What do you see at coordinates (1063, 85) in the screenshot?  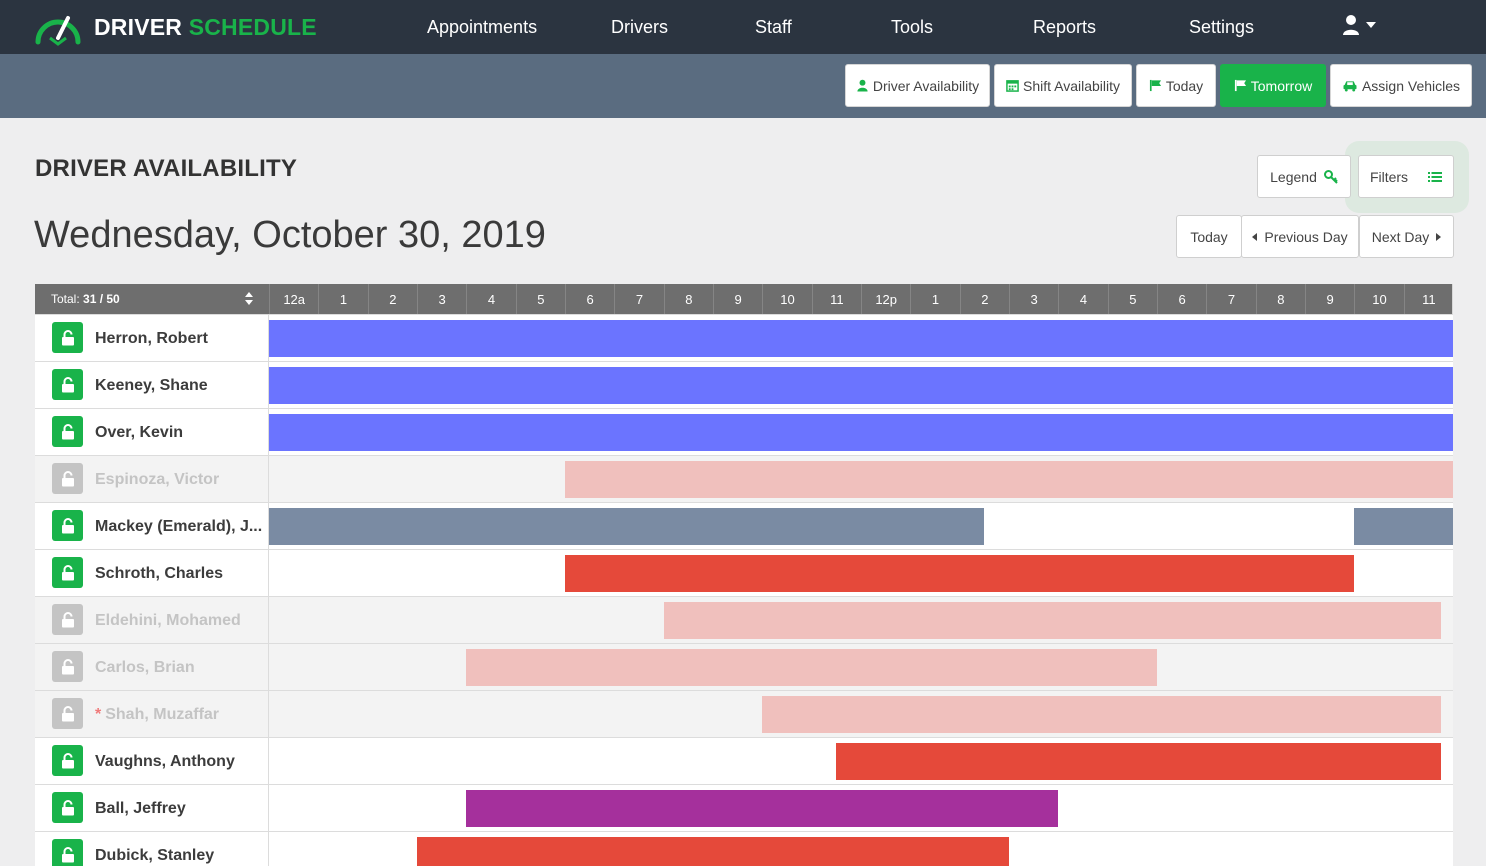 I see `shift-availability-button: Shift Availability` at bounding box center [1063, 85].